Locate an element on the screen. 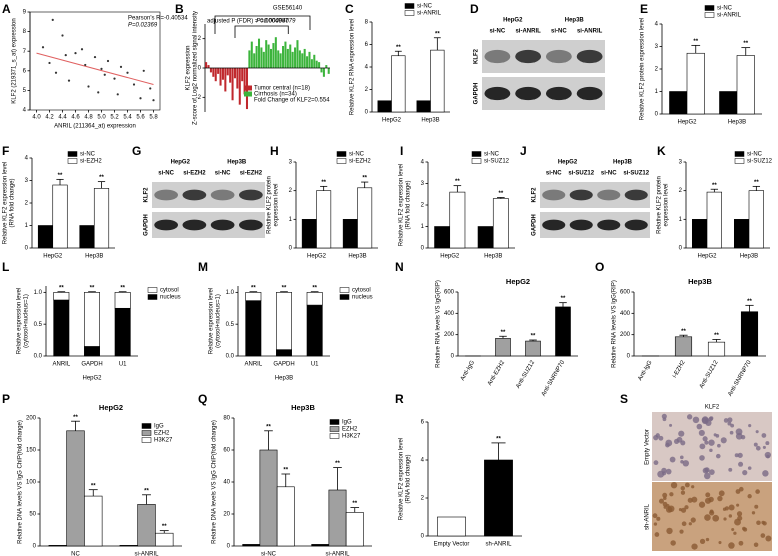 This screenshot has height=556, width=778. y-axis-label: Relative RNA levels VS IgG(RIP) is located at coordinates (439, 324).